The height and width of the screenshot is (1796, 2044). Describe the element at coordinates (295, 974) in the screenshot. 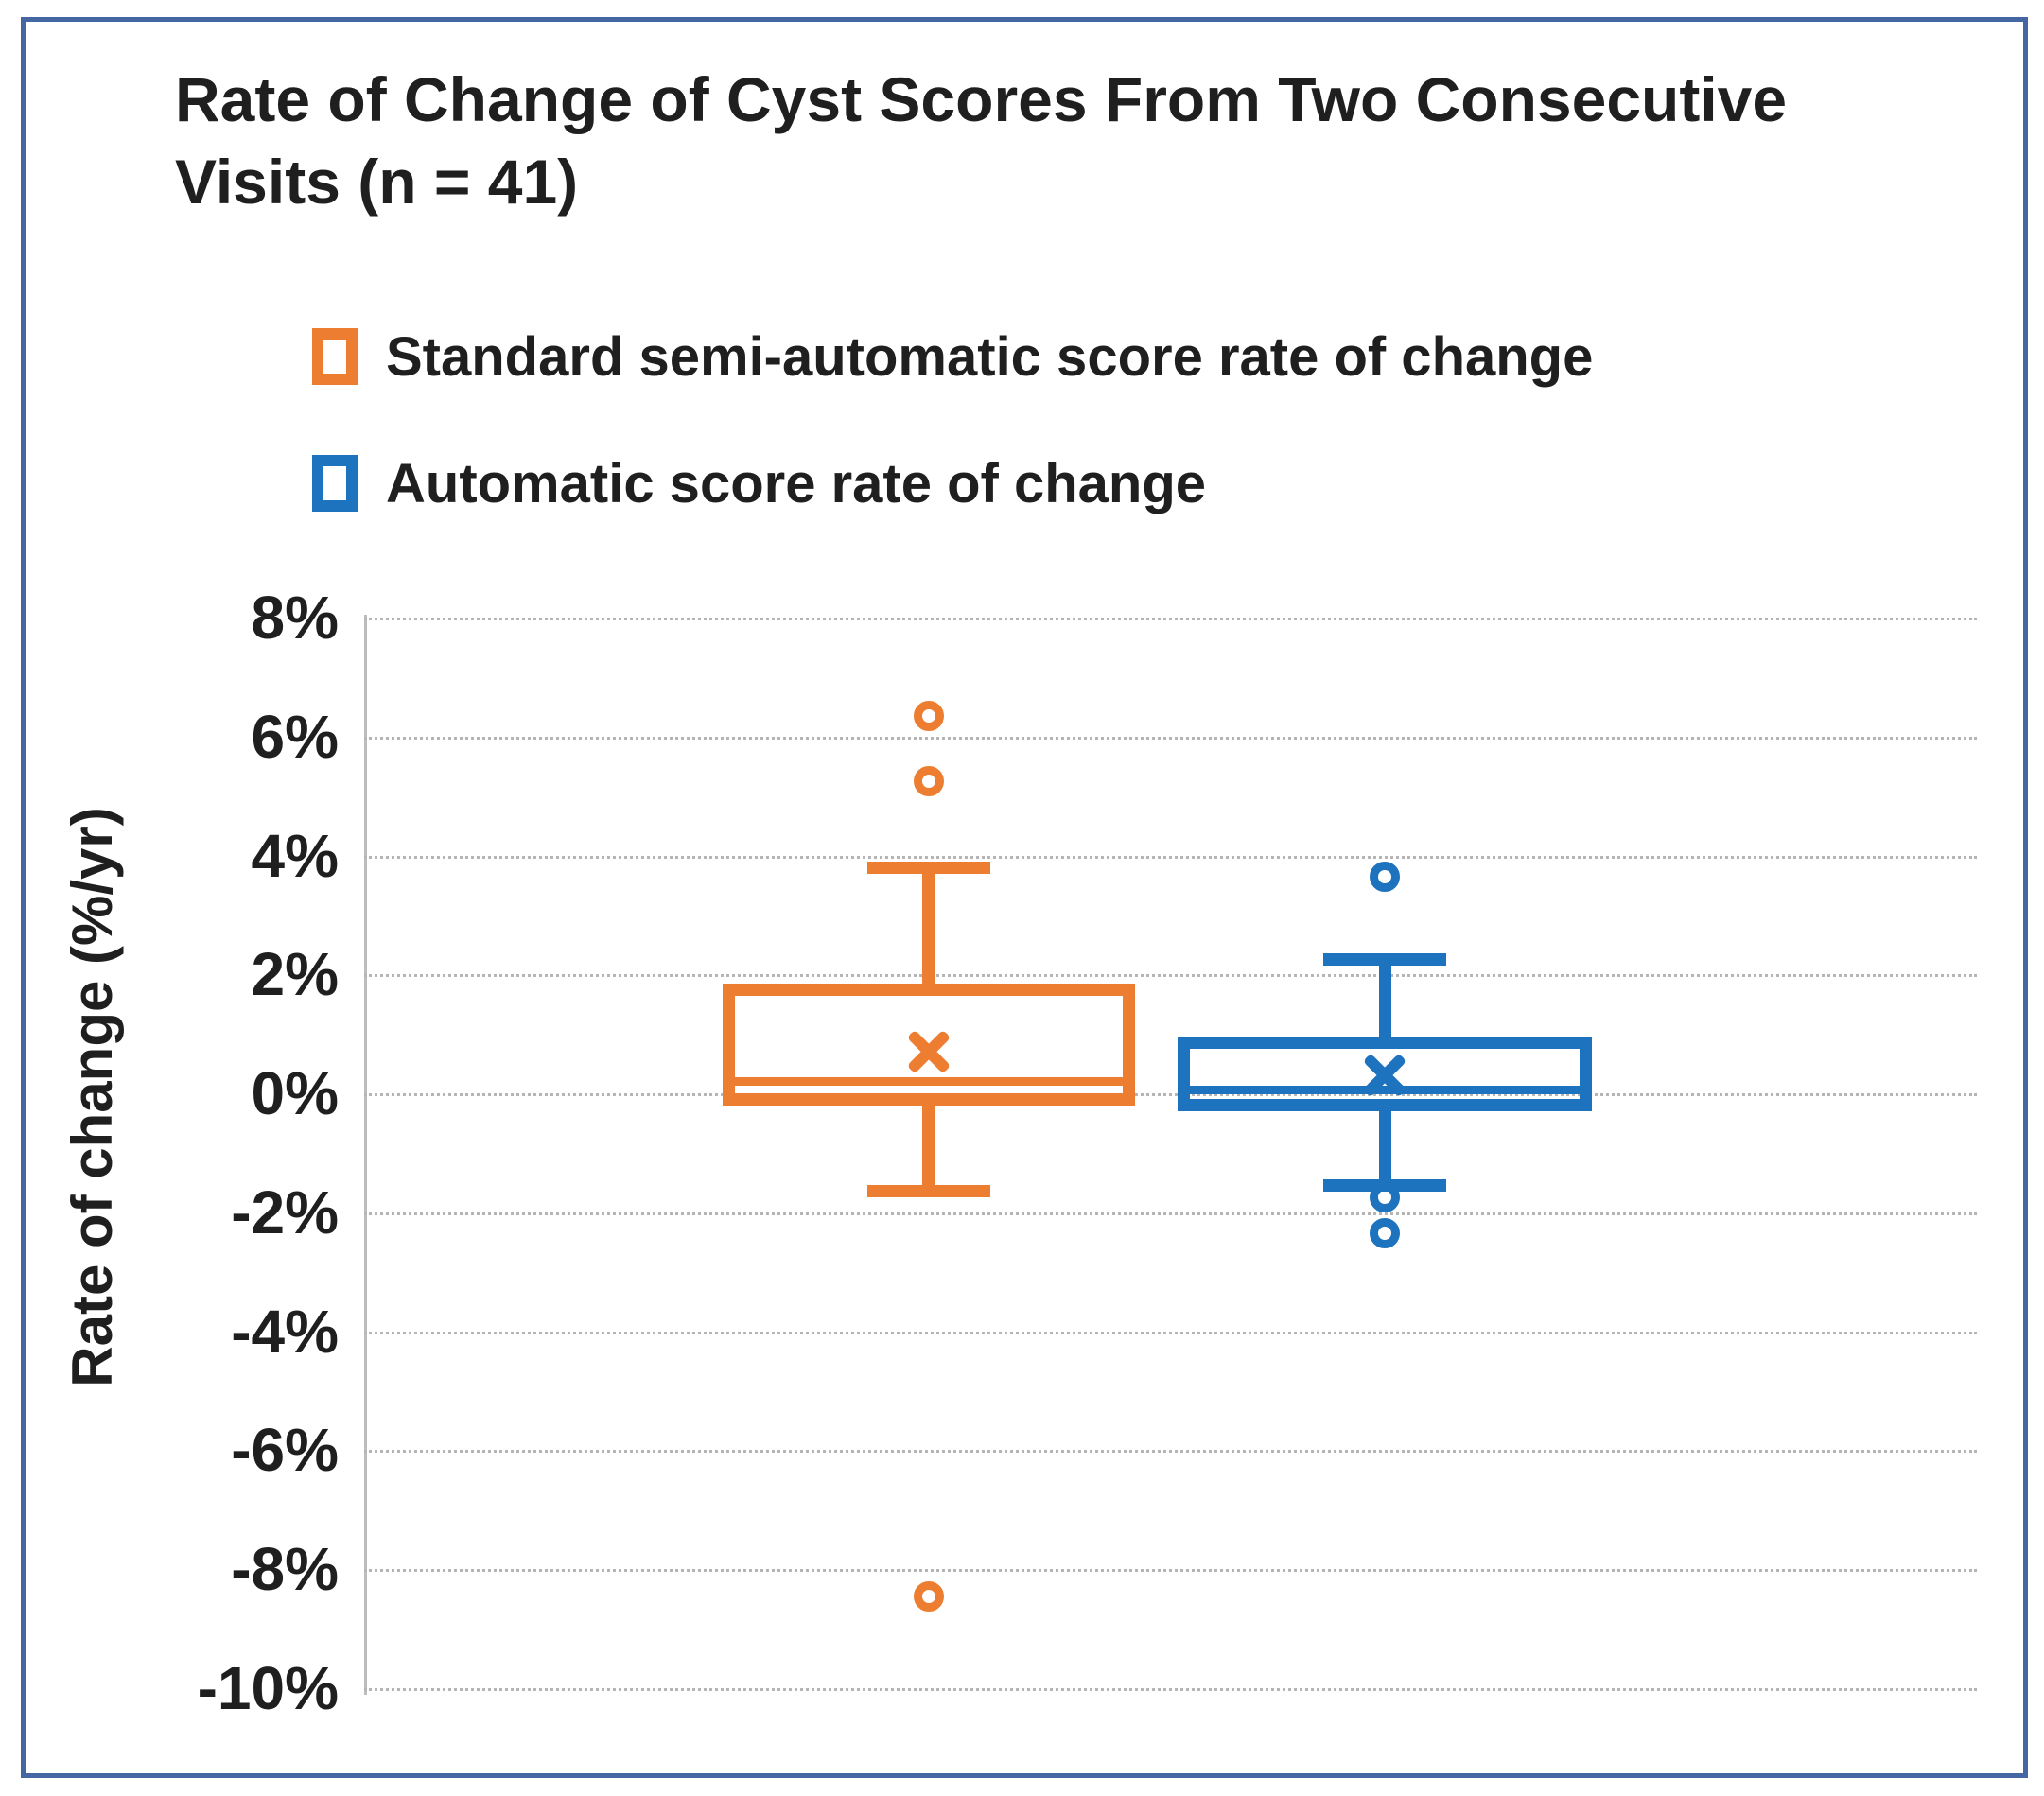

I see `y-axis-tick-label: 2%` at that location.